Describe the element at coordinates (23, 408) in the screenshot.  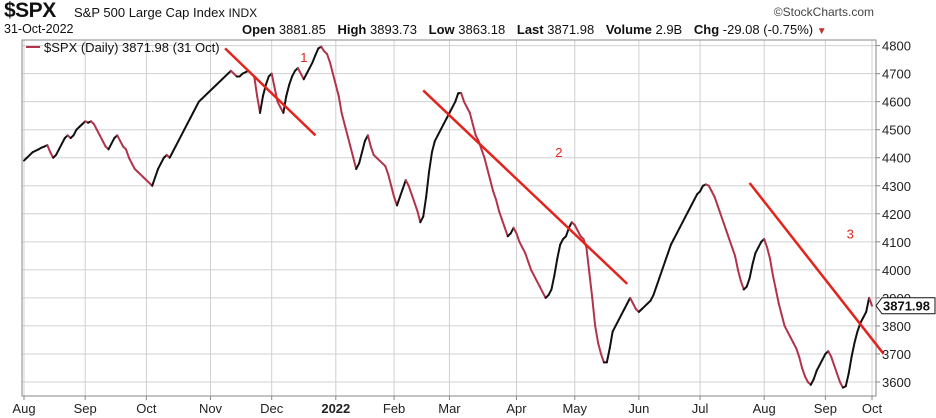
I see `x-tick-label: Aug` at that location.